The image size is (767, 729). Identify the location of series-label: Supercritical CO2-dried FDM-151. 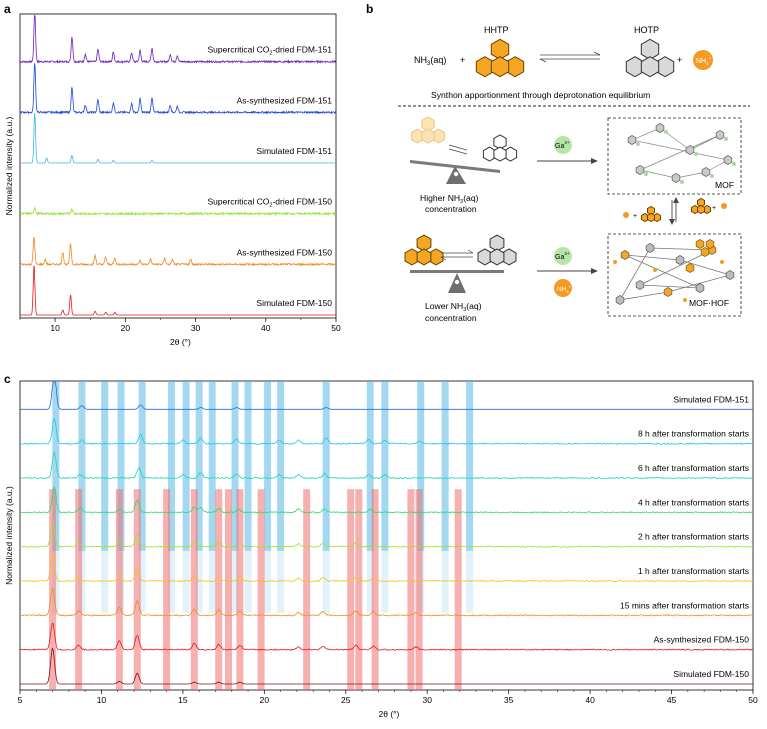
(270, 51).